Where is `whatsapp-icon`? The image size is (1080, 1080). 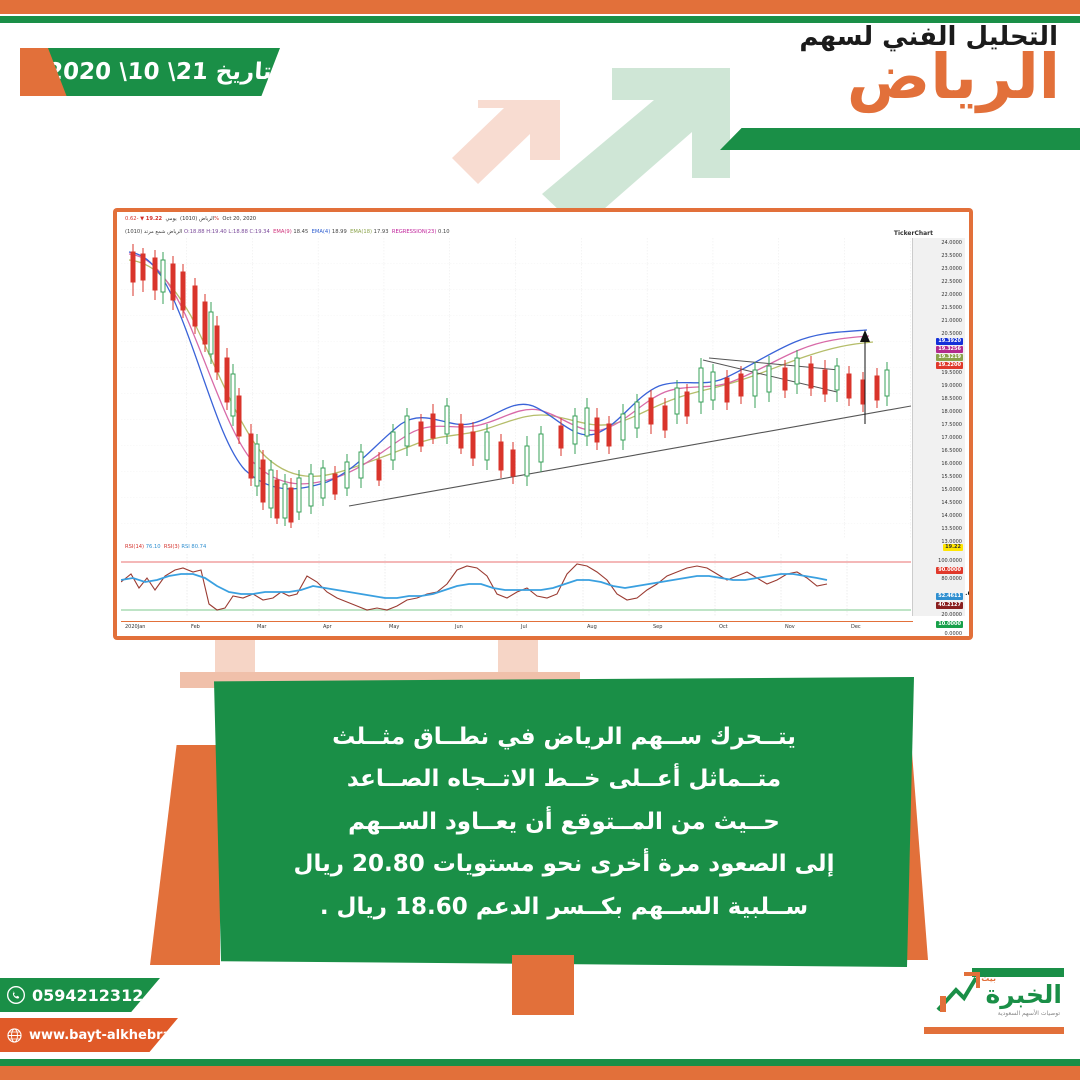
whatsapp-icon is located at coordinates (16, 995).